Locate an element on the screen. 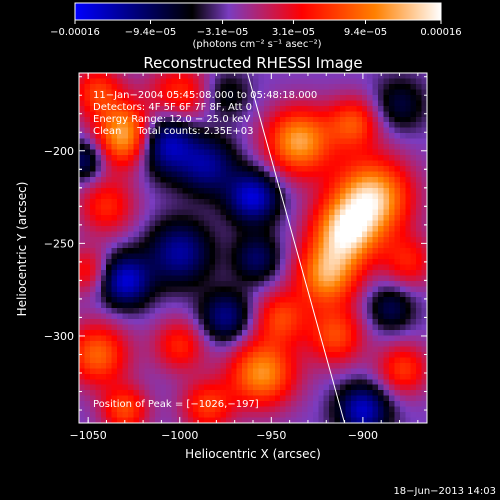 Image resolution: width=500 pixels, height=500 pixels. chart-title: Reconstructed RHESSI Image is located at coordinates (252, 63).